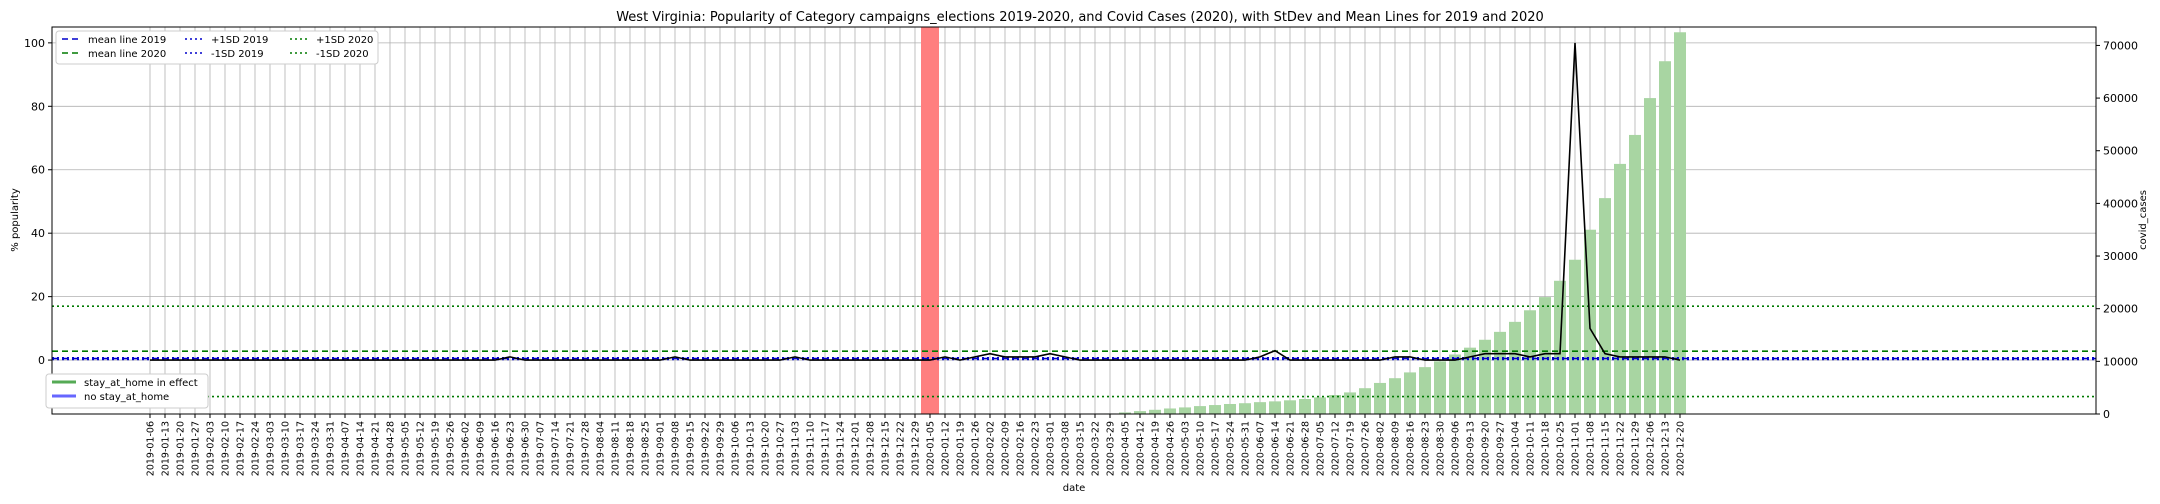 This screenshot has width=2160, height=504. What do you see at coordinates (706, 448) in the screenshot?
I see `x-tick-label: 2019-09-22` at bounding box center [706, 448].